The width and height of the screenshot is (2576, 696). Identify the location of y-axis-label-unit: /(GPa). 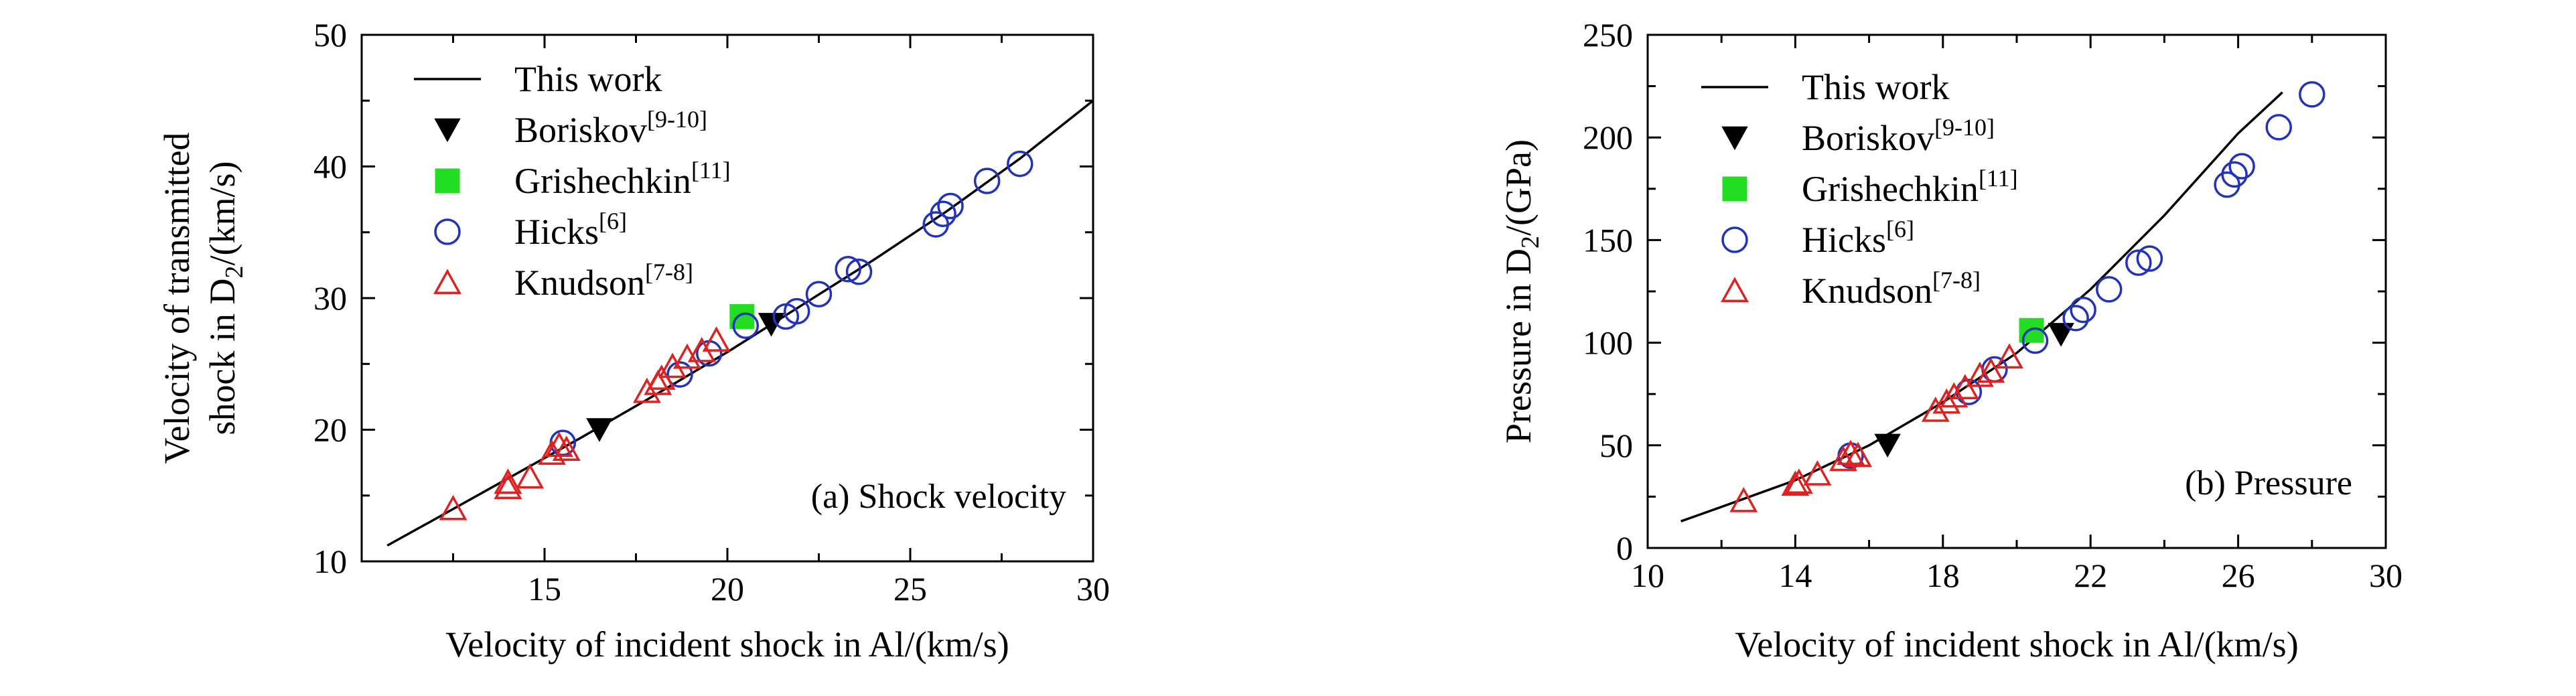
(1518, 187).